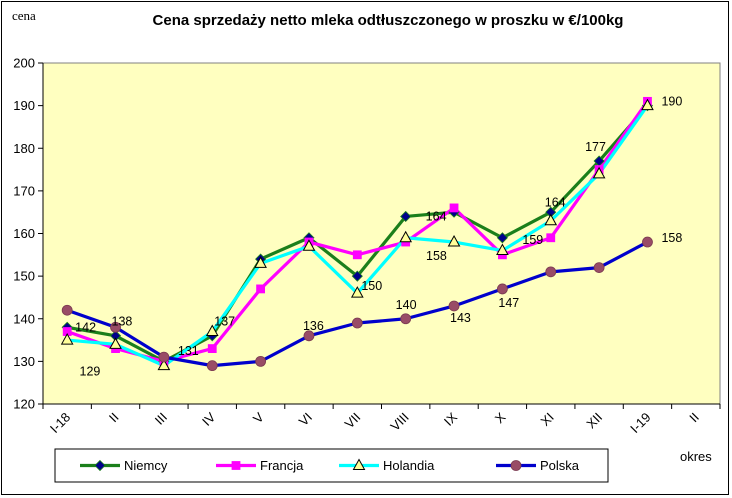 The image size is (732, 498). What do you see at coordinates (313, 326) in the screenshot?
I see `data-label: 136` at bounding box center [313, 326].